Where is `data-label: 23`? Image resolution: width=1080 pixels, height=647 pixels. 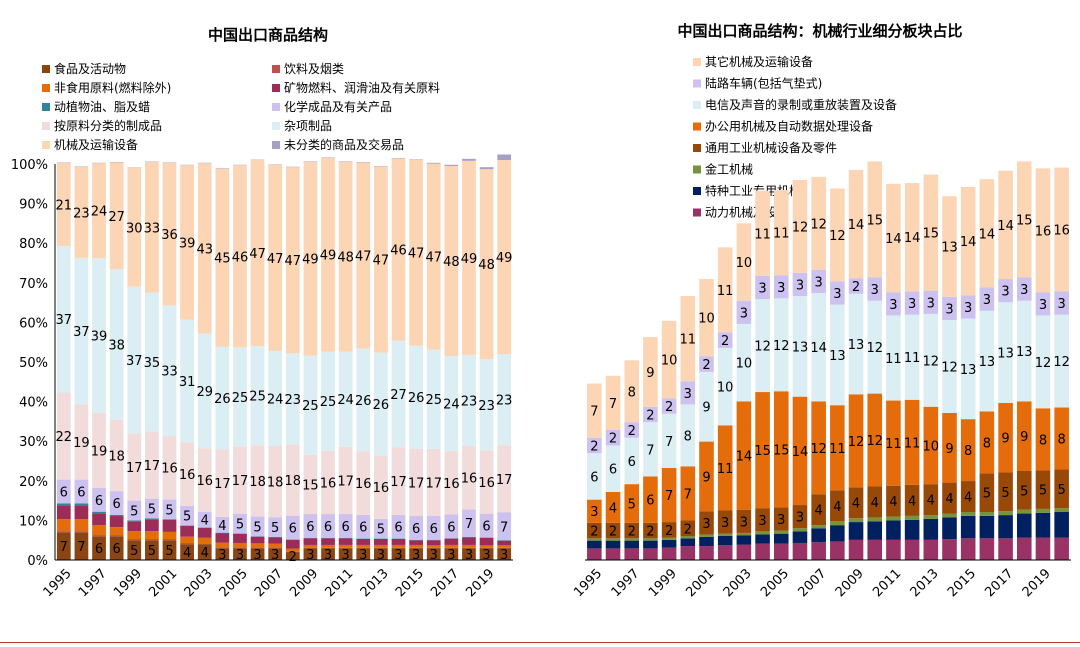
data-label: 23 is located at coordinates (486, 406).